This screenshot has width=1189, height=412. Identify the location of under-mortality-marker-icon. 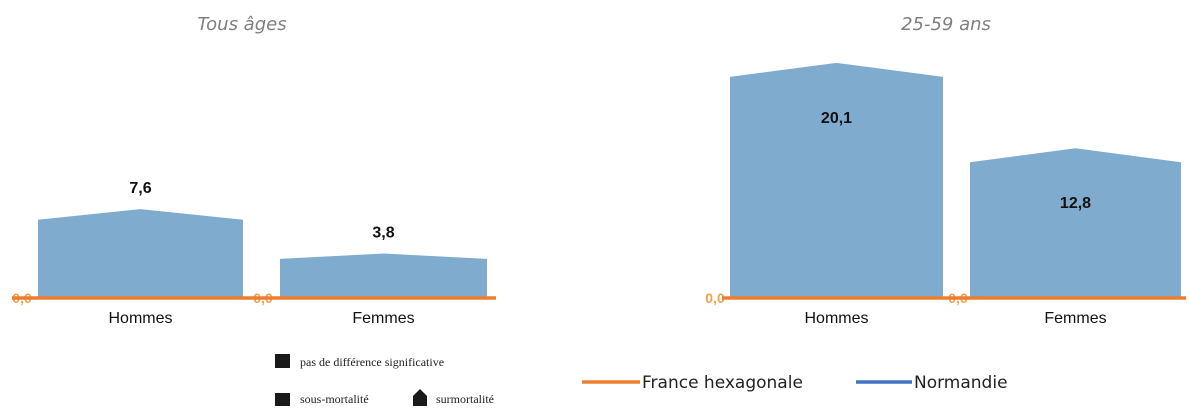
(282, 399).